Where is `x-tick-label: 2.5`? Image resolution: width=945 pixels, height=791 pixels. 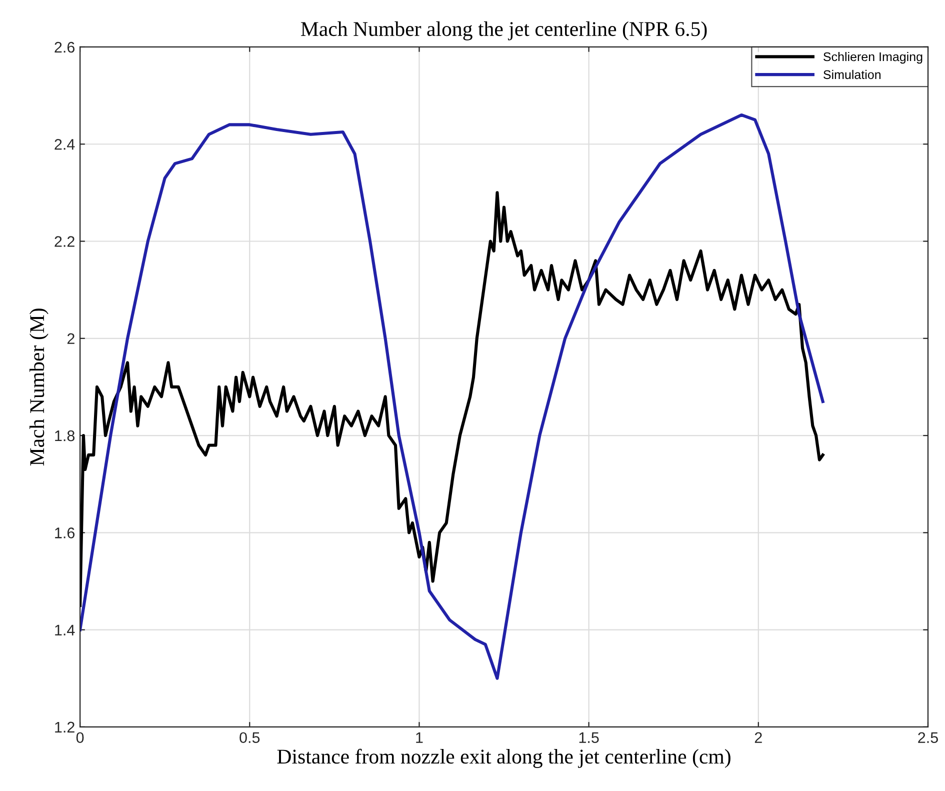 x-tick-label: 2.5 is located at coordinates (928, 738).